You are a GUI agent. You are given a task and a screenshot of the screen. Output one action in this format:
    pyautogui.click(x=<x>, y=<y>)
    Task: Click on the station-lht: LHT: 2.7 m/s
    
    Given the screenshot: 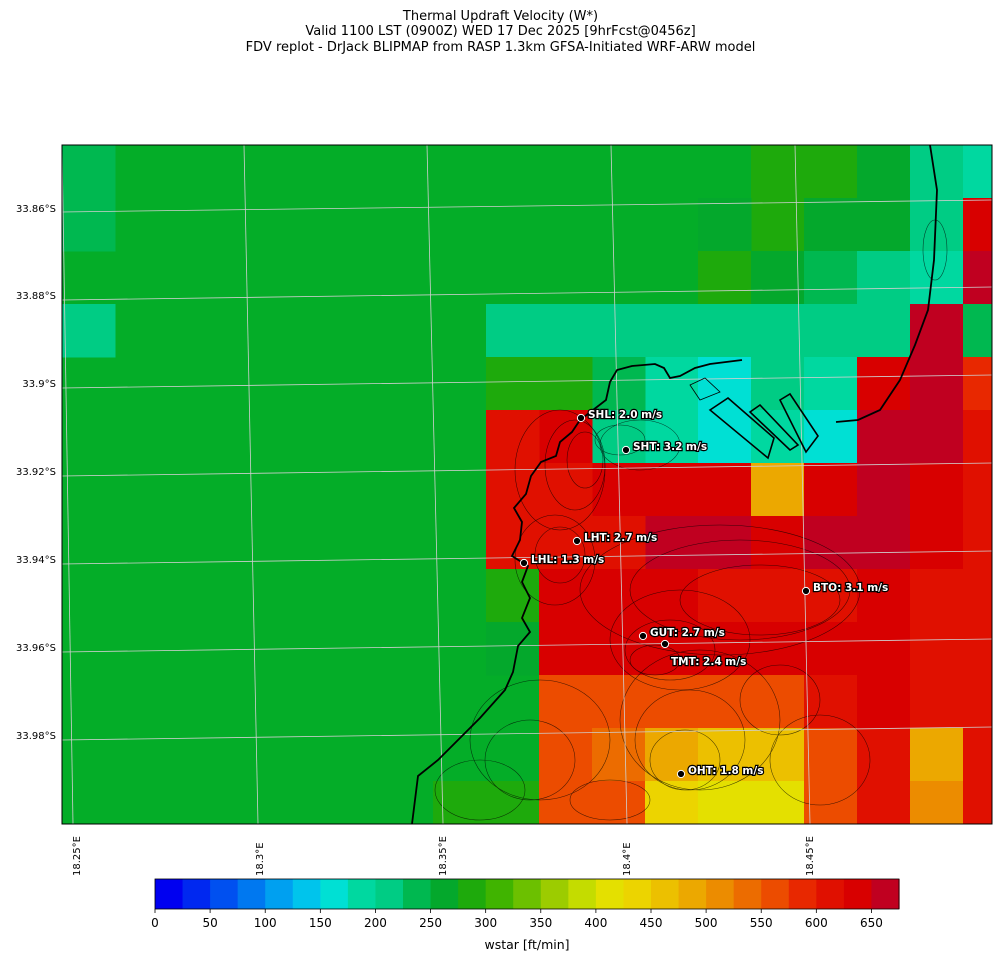 What is the action you would take?
    pyautogui.click(x=615, y=538)
    